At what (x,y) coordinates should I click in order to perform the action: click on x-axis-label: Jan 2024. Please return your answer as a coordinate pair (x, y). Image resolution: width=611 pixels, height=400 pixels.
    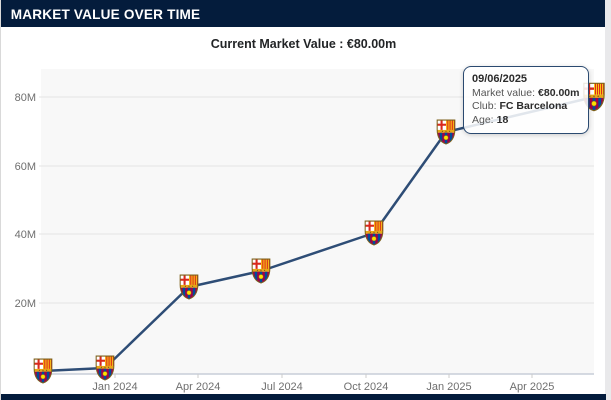
    Looking at the image, I should click on (114, 387).